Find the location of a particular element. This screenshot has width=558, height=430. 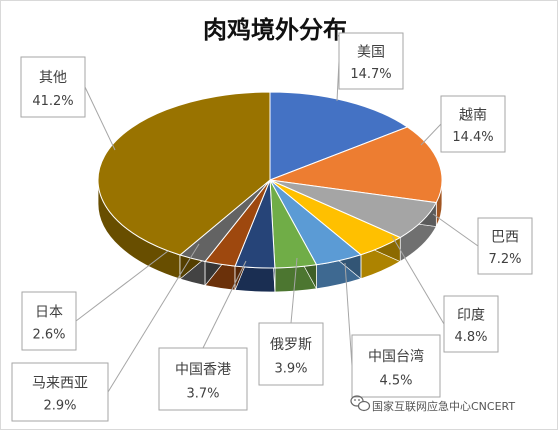

leader-line-俄罗斯 is located at coordinates (294, 290).